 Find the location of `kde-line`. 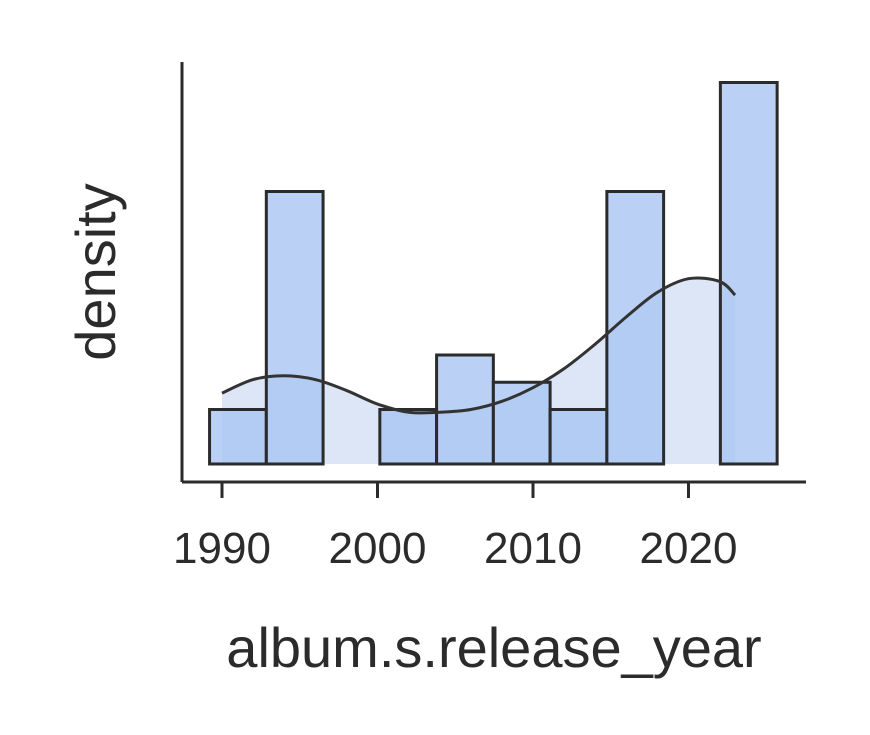

kde-line is located at coordinates (479, 345).